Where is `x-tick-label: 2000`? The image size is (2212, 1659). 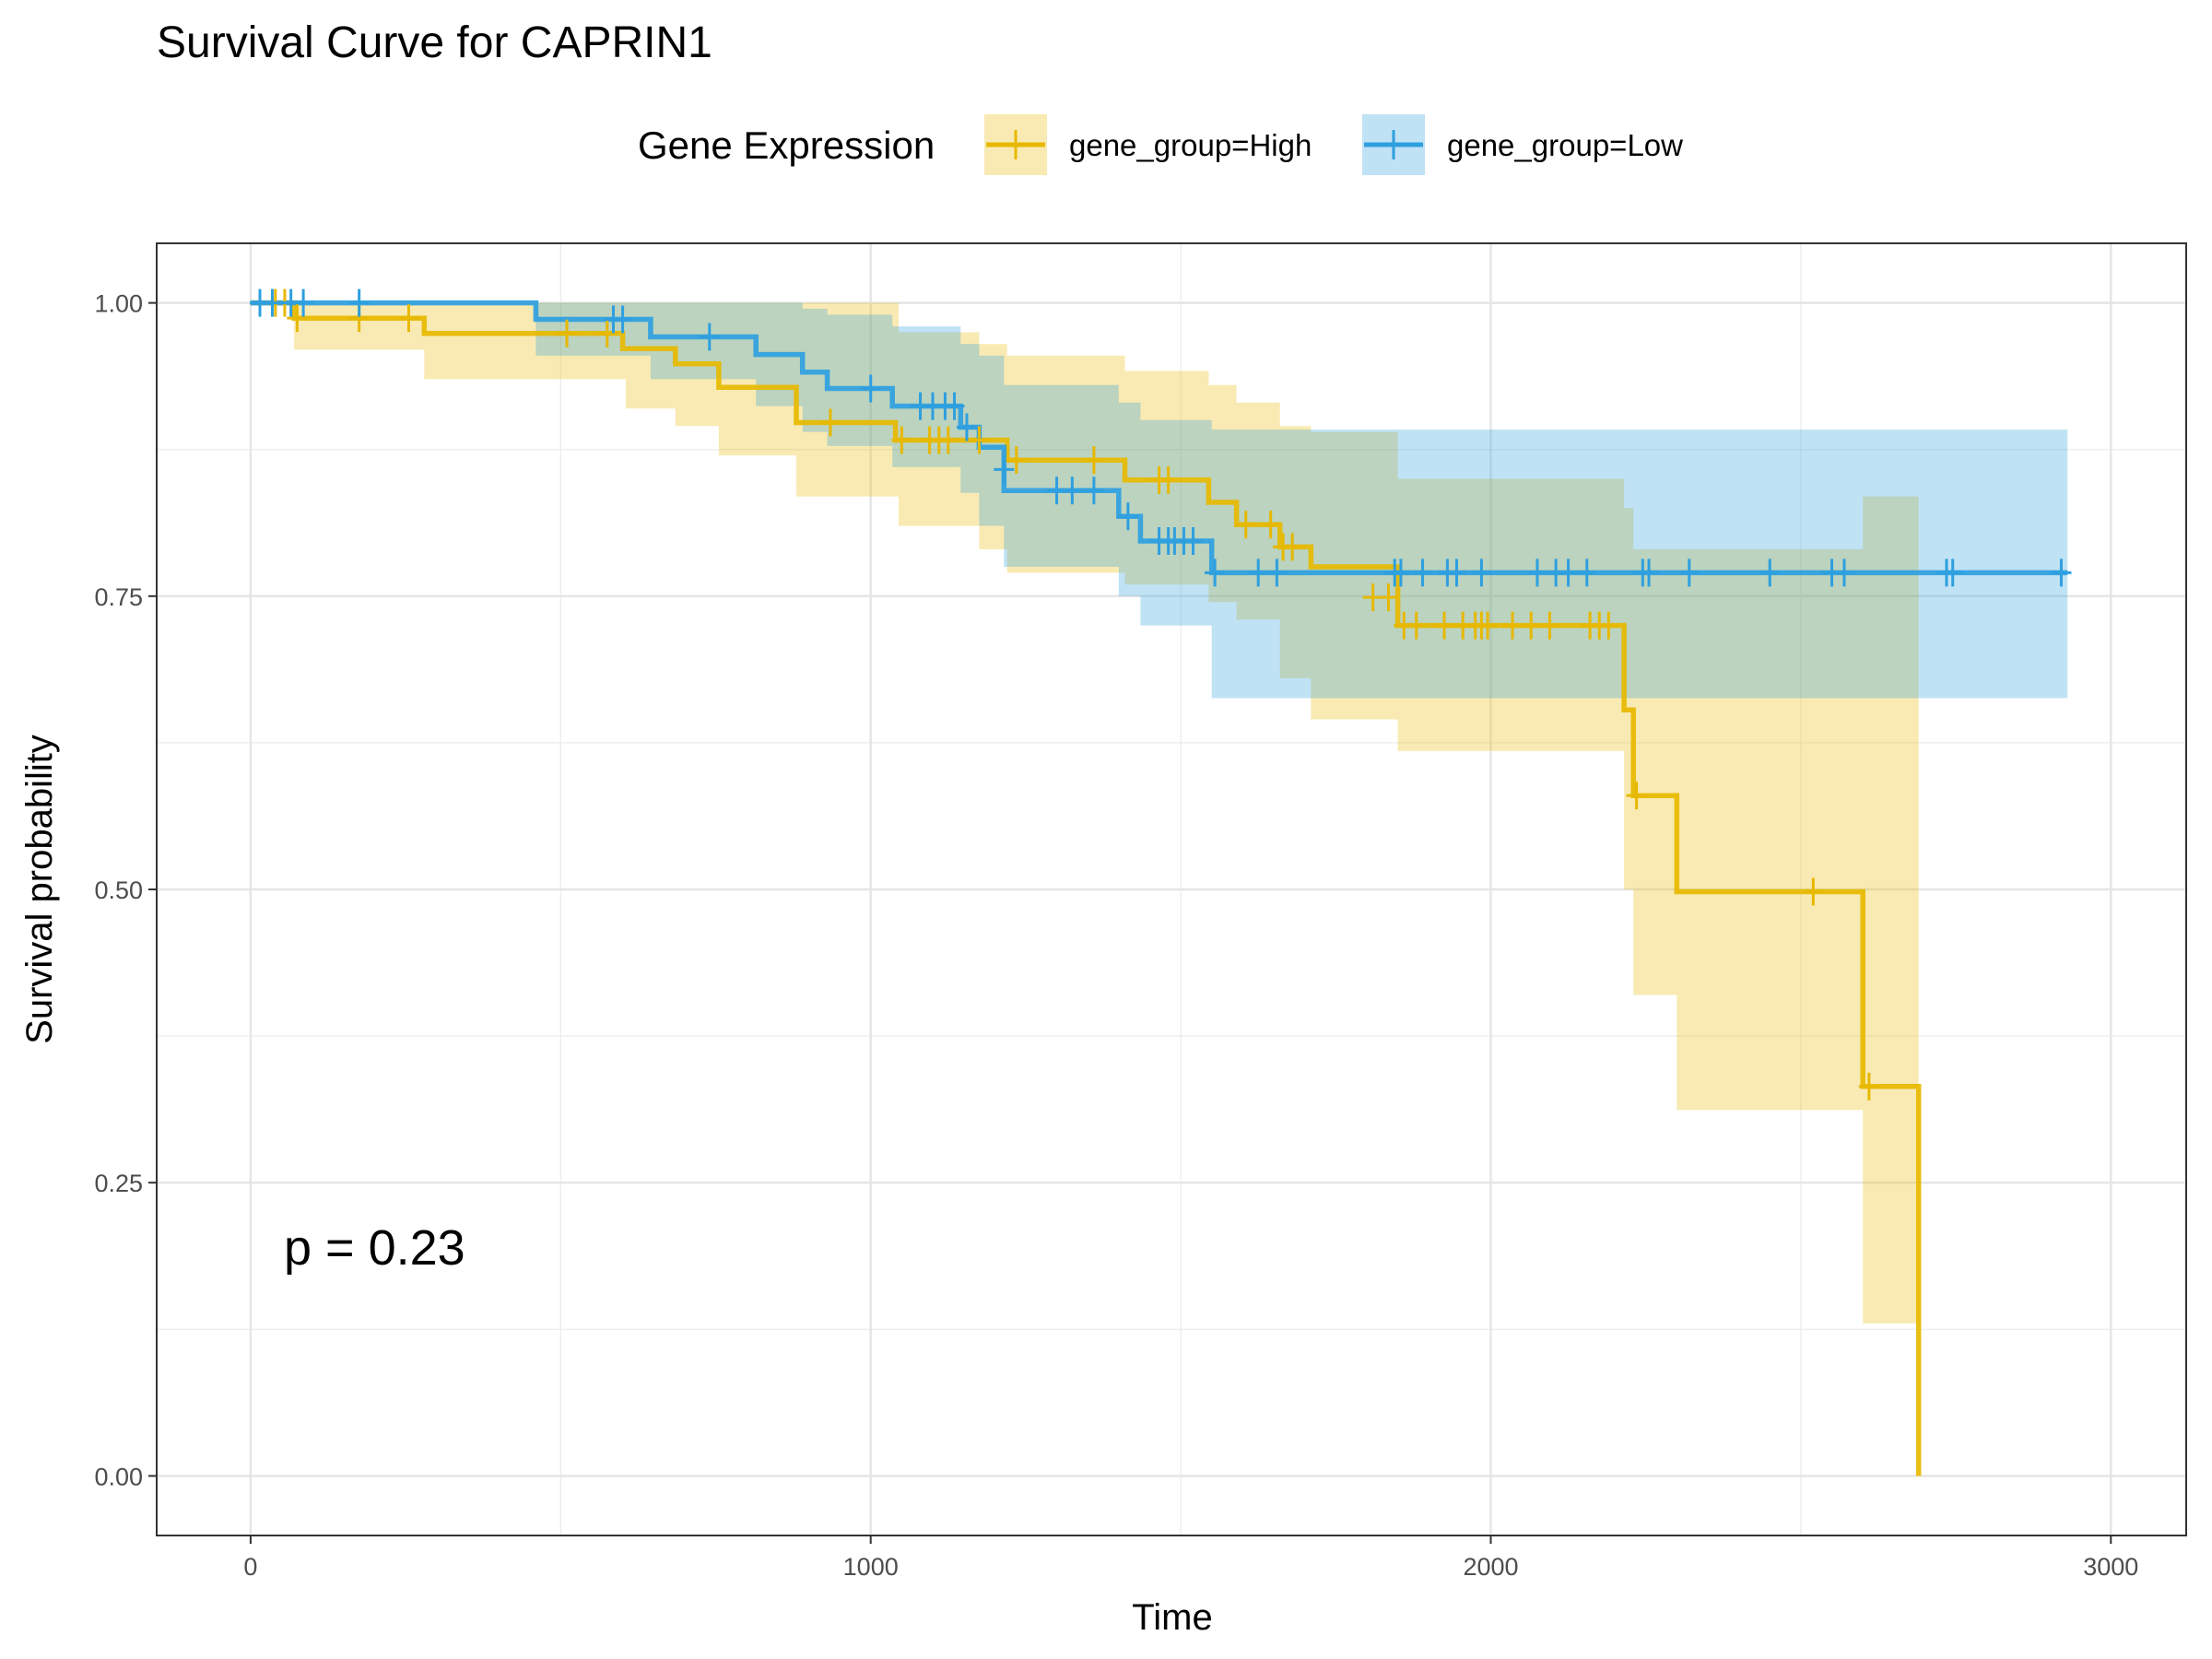
x-tick-label: 2000 is located at coordinates (1490, 1567).